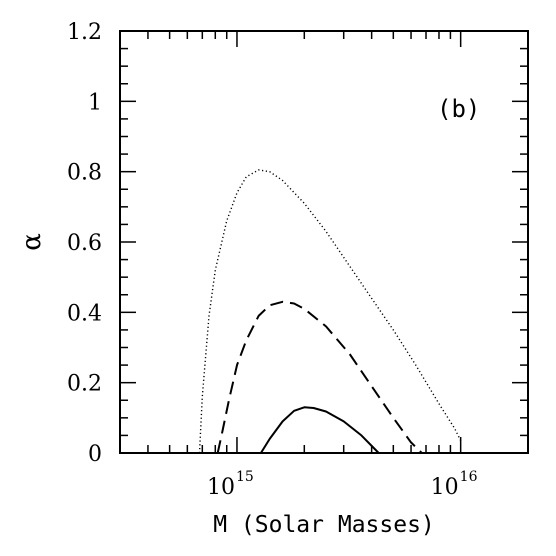 This screenshot has width=556, height=556. I want to click on series-line-dashed, so click(319, 377).